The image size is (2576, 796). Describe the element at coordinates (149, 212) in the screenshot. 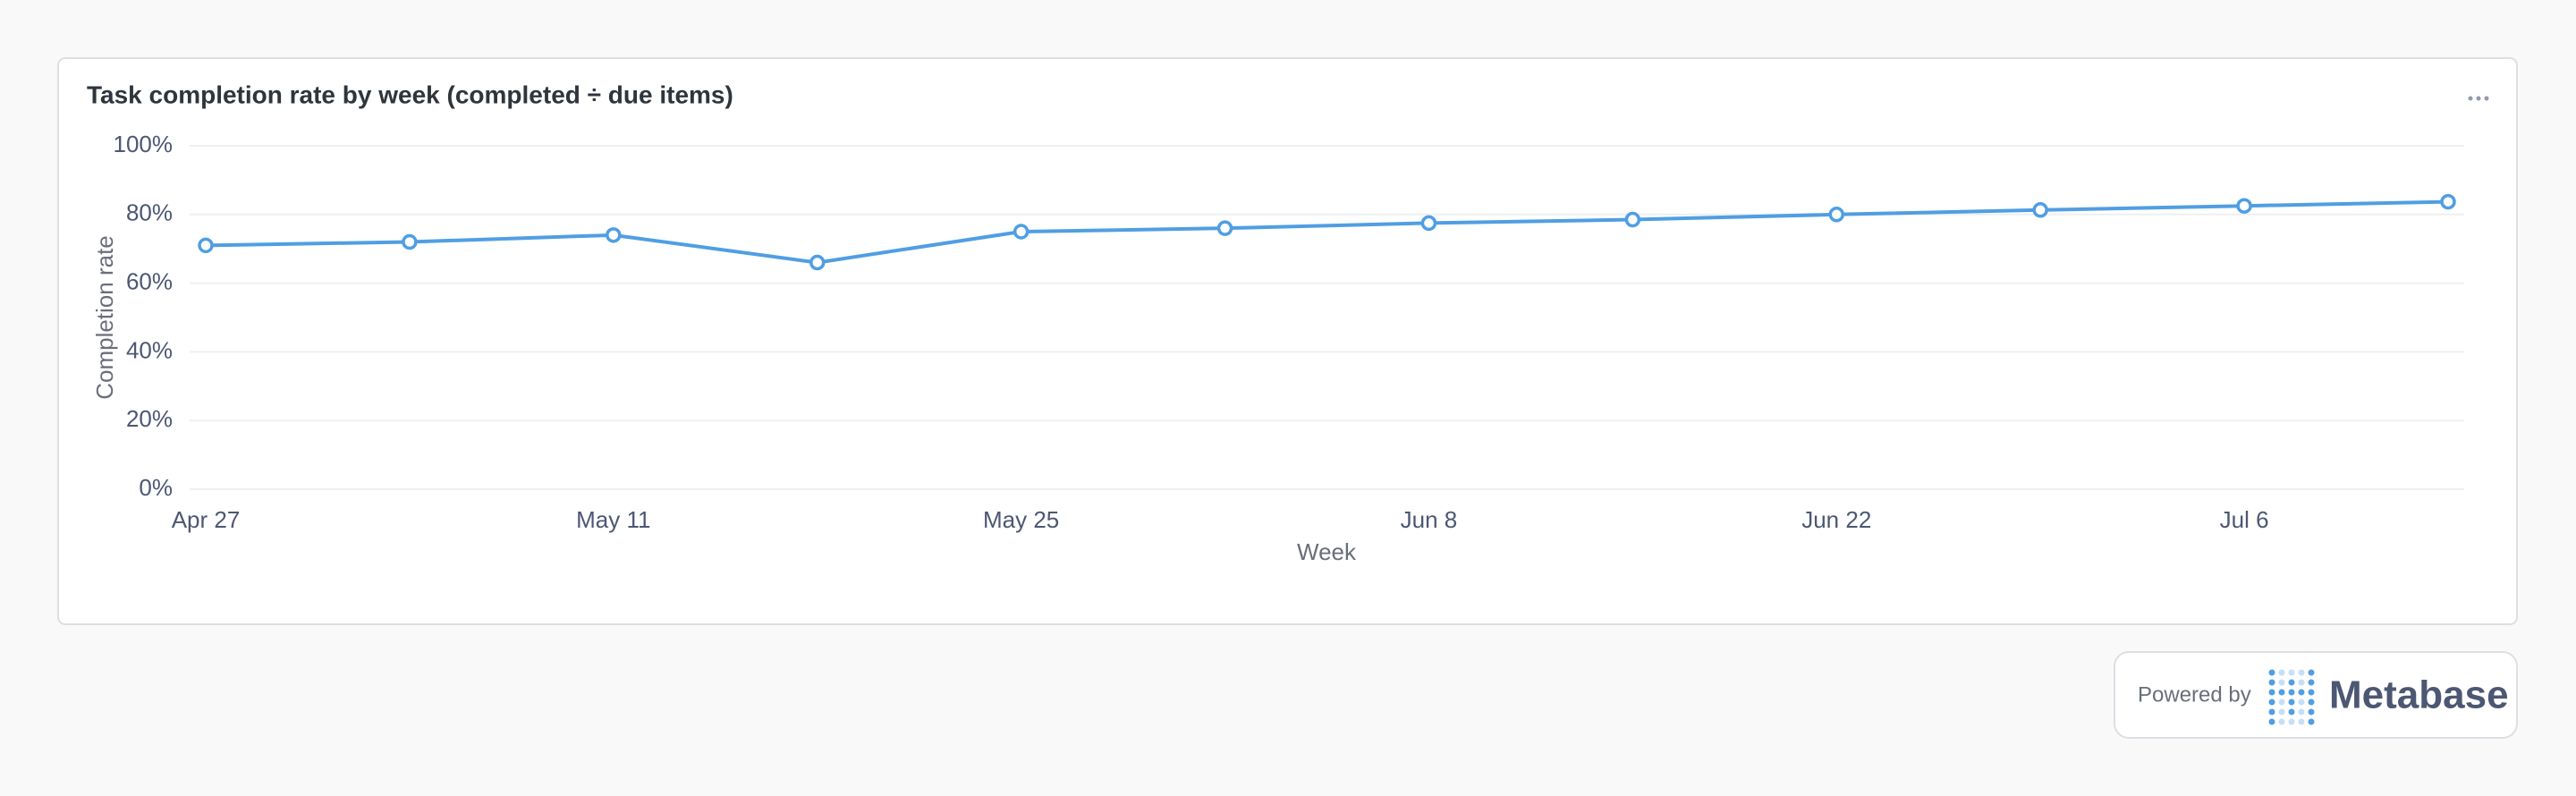

I see `y-tick-label: 80%` at that location.